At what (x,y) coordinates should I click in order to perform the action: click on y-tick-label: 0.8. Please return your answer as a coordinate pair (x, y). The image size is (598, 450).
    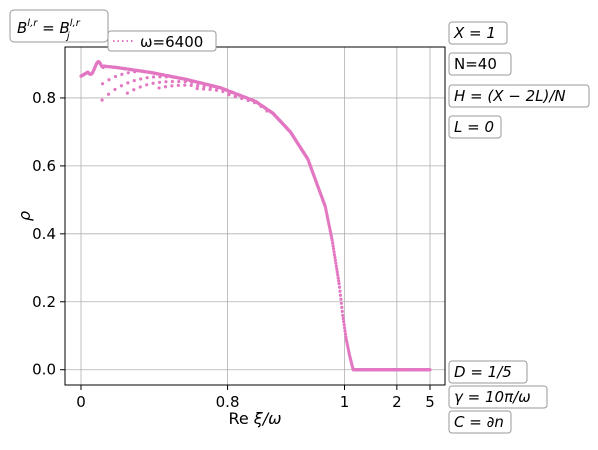
    Looking at the image, I should click on (44, 98).